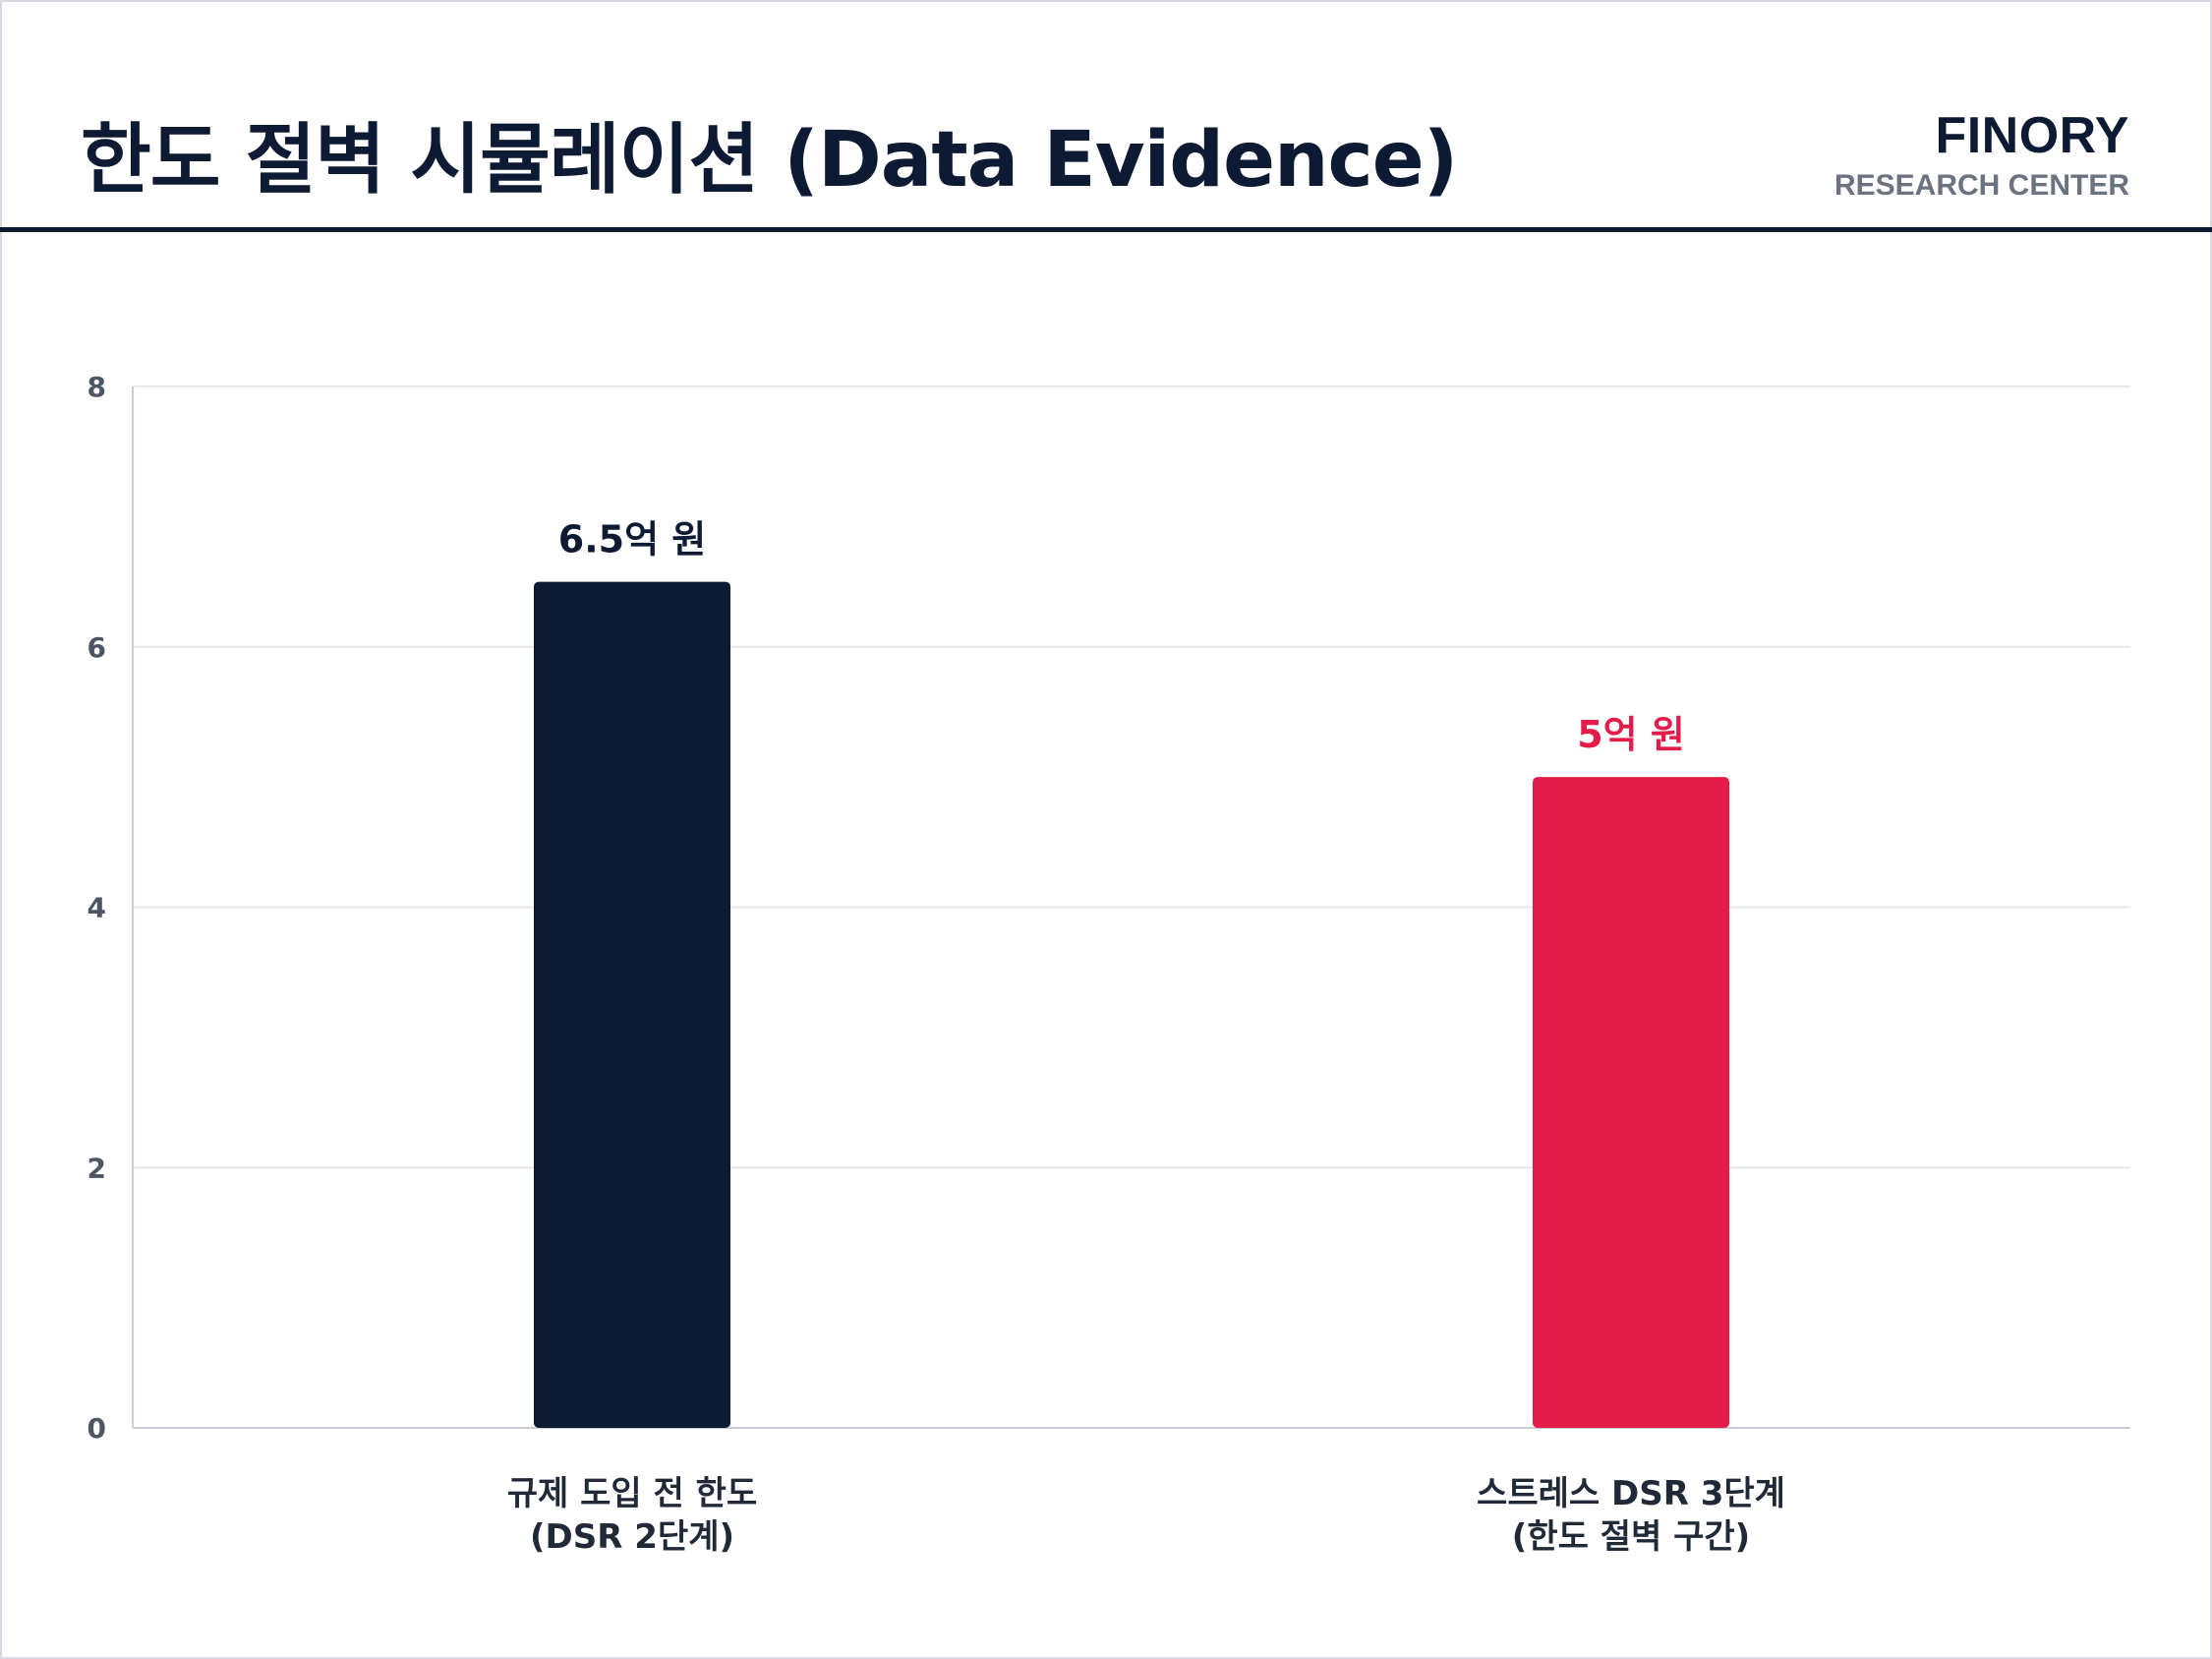 The width and height of the screenshot is (2212, 1659). What do you see at coordinates (1631, 734) in the screenshot?
I see `data-label-1: 5억 원` at bounding box center [1631, 734].